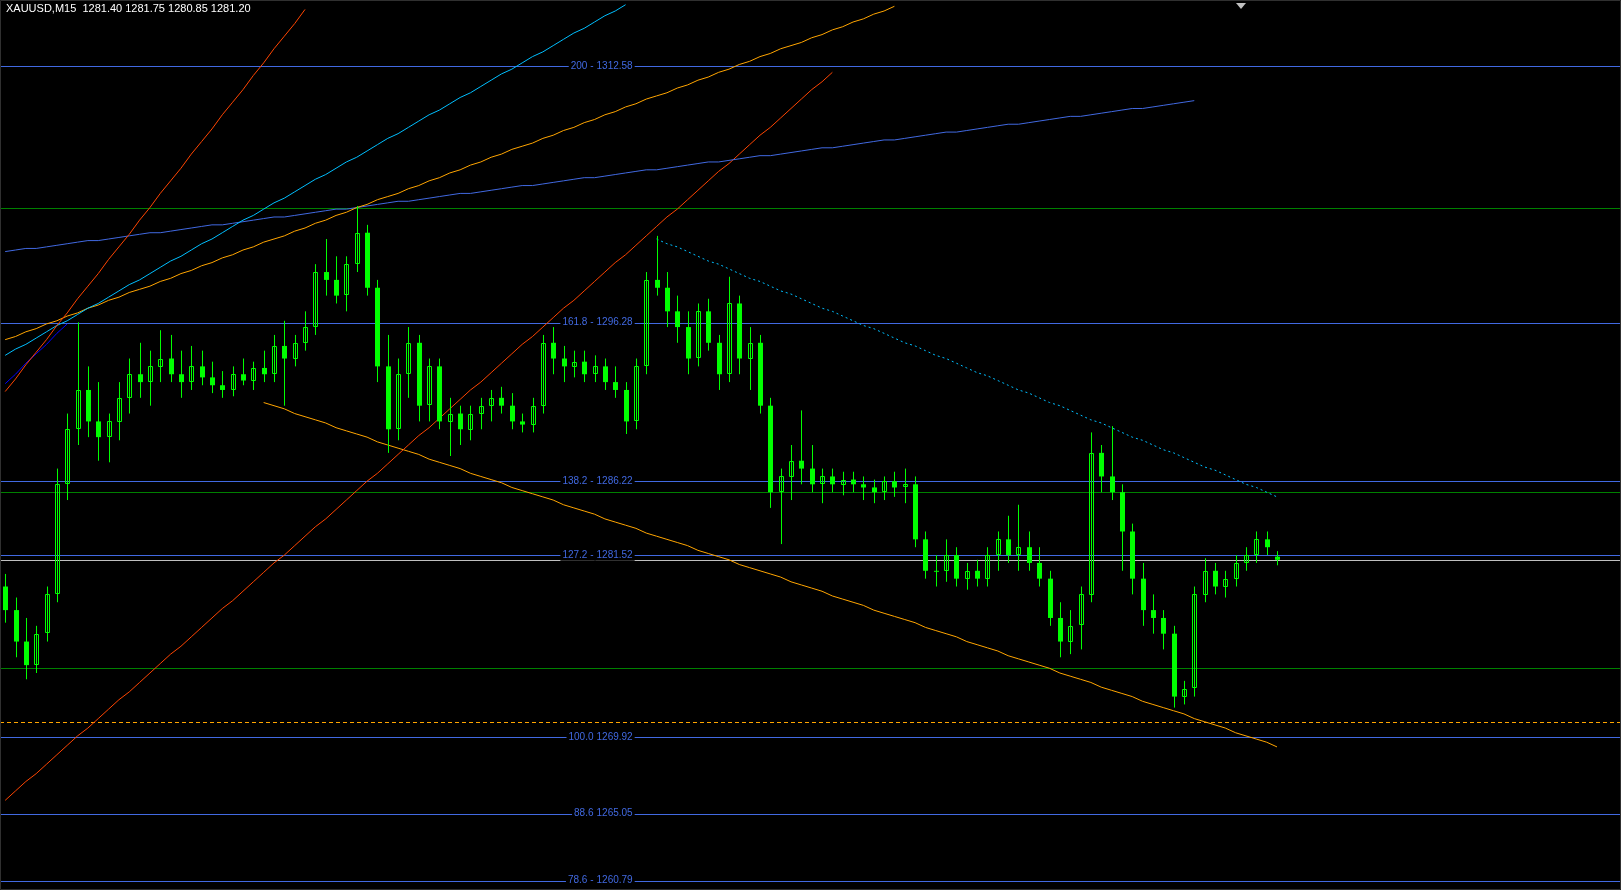  What do you see at coordinates (581, 736) in the screenshot?
I see `annotation: 100.0` at bounding box center [581, 736].